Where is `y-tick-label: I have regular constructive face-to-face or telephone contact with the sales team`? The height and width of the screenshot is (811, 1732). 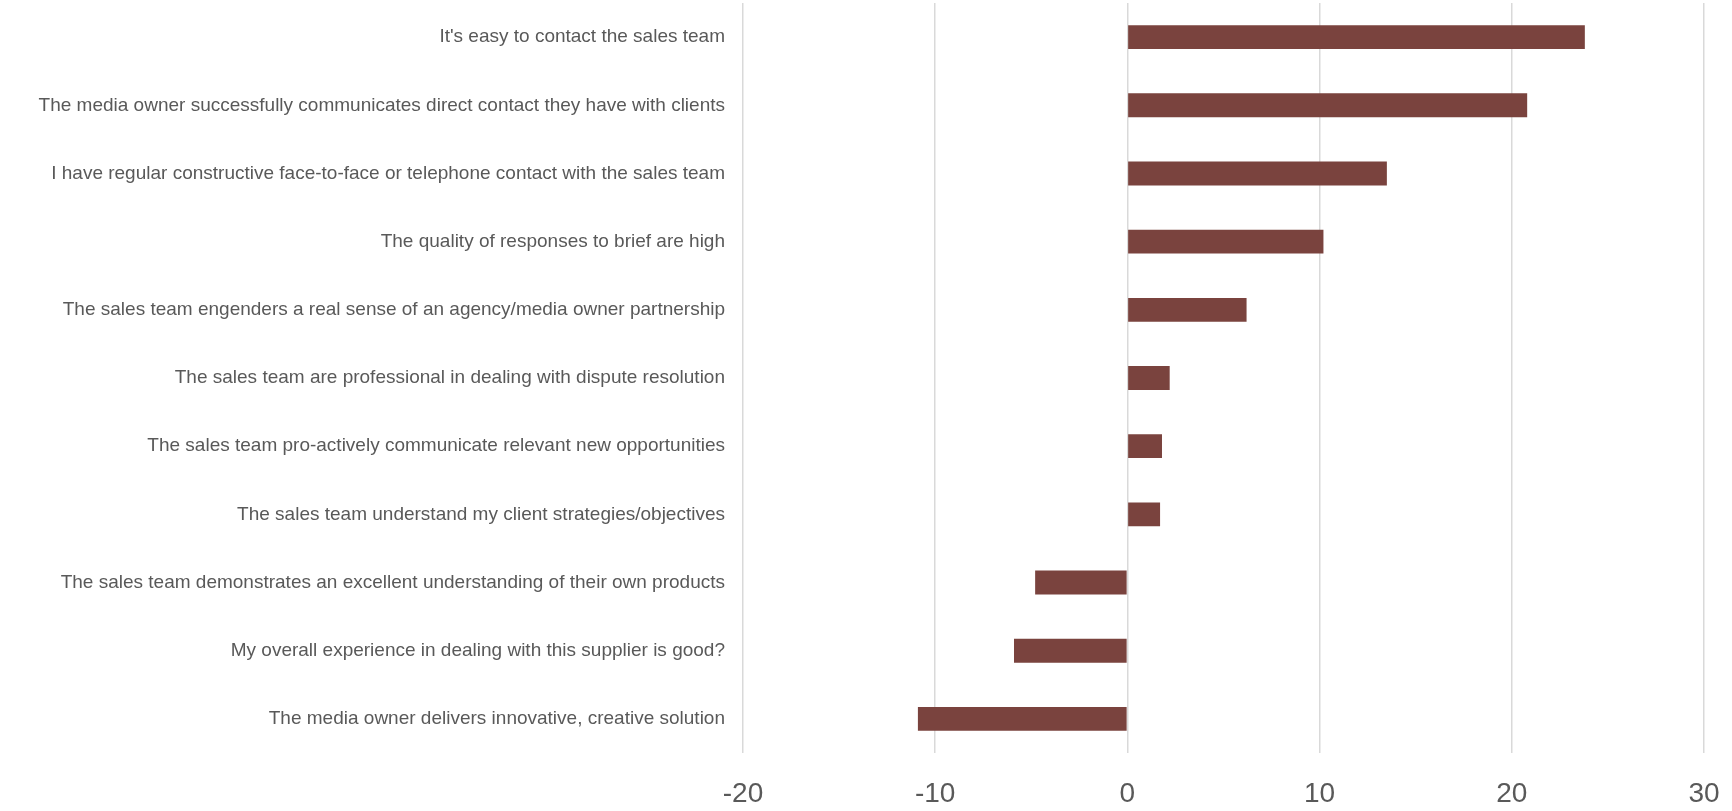 y-tick-label: I have regular constructive face-to-face or telephone contact with the sales team is located at coordinates (388, 172).